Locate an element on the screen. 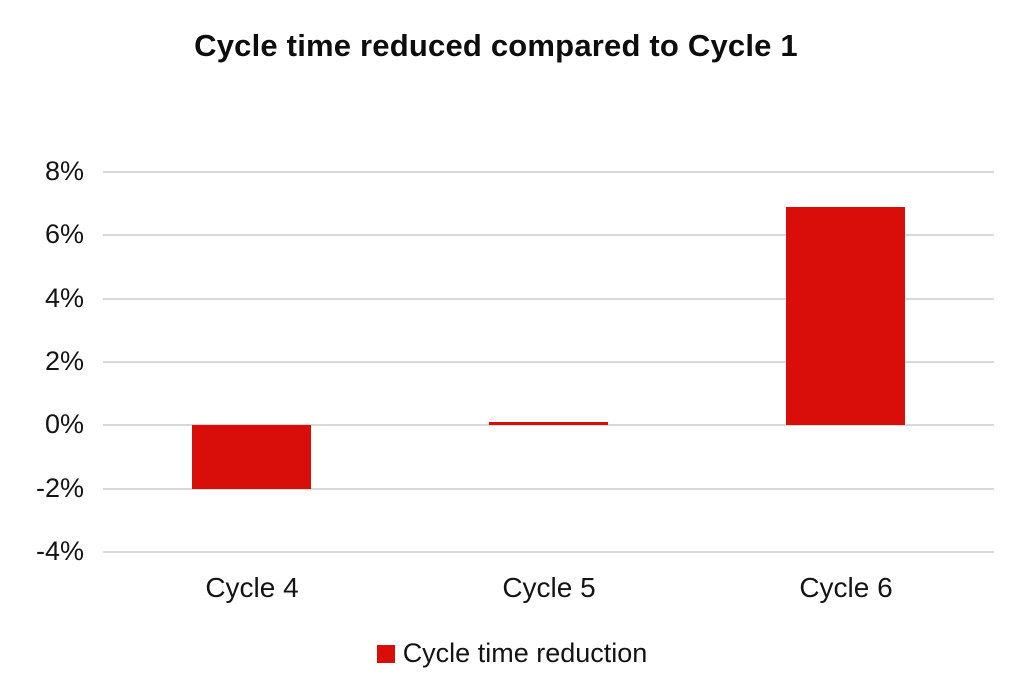 This screenshot has height=695, width=1024. y-tick-label: 4% is located at coordinates (64, 297).